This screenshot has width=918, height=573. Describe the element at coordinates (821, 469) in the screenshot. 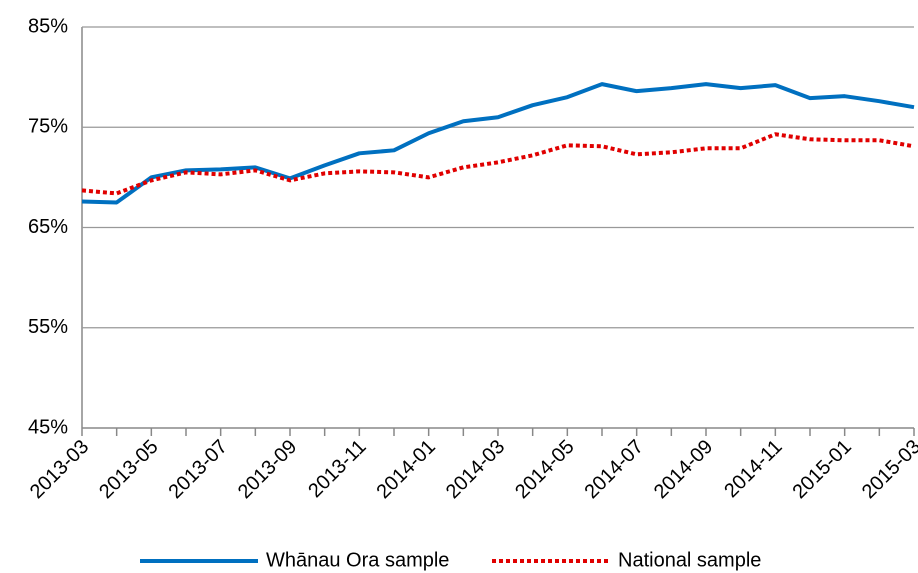

I see `x-tick-label: 2015-01` at that location.